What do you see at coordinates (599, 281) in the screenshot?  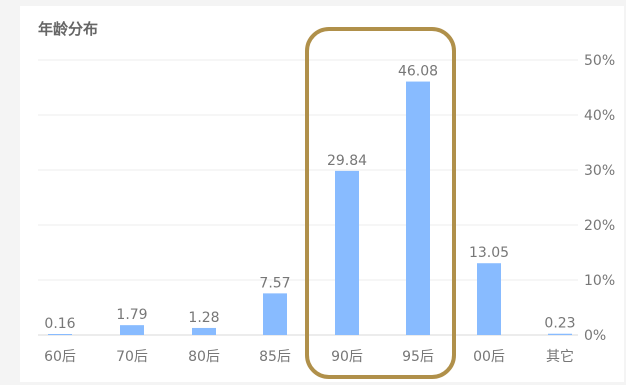 I see `y-tick-label: 10%` at bounding box center [599, 281].